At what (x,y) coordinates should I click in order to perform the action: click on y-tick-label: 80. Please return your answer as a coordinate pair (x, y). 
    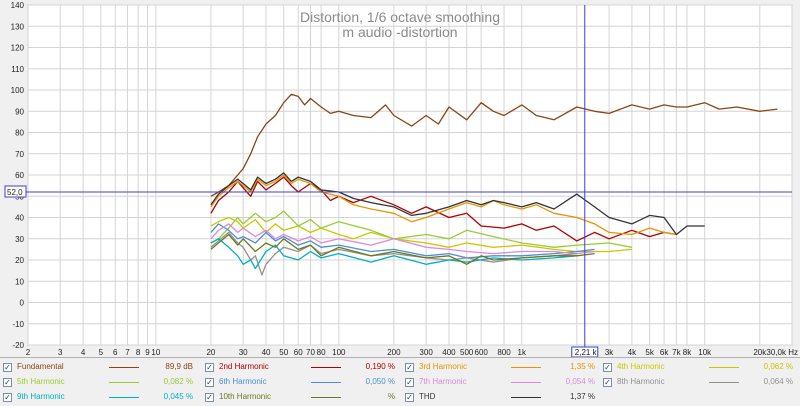
    Looking at the image, I should click on (19, 133).